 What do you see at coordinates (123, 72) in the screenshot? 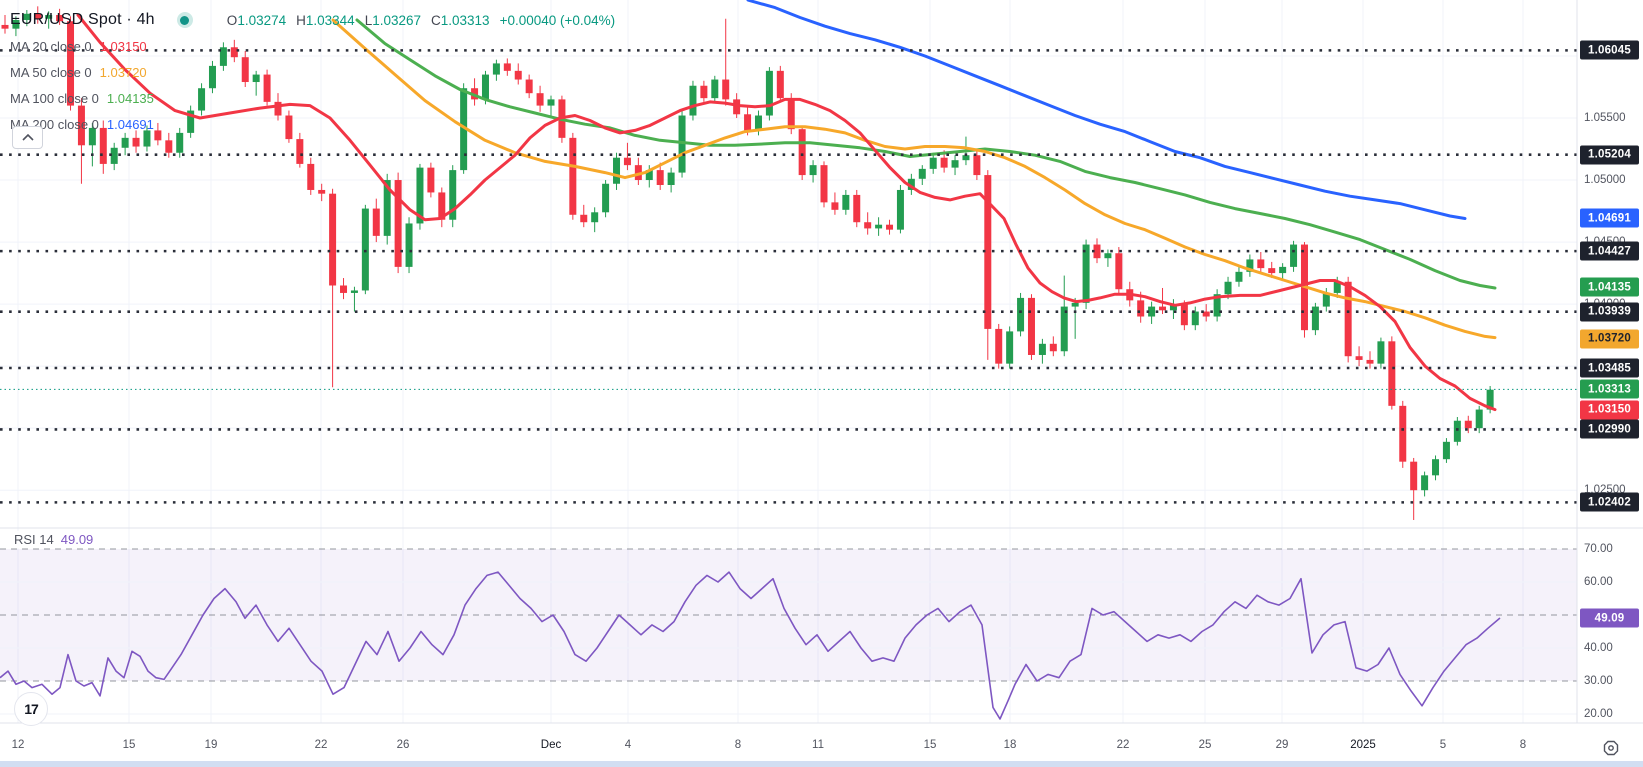
I see `indicator-value: 1.03720` at bounding box center [123, 72].